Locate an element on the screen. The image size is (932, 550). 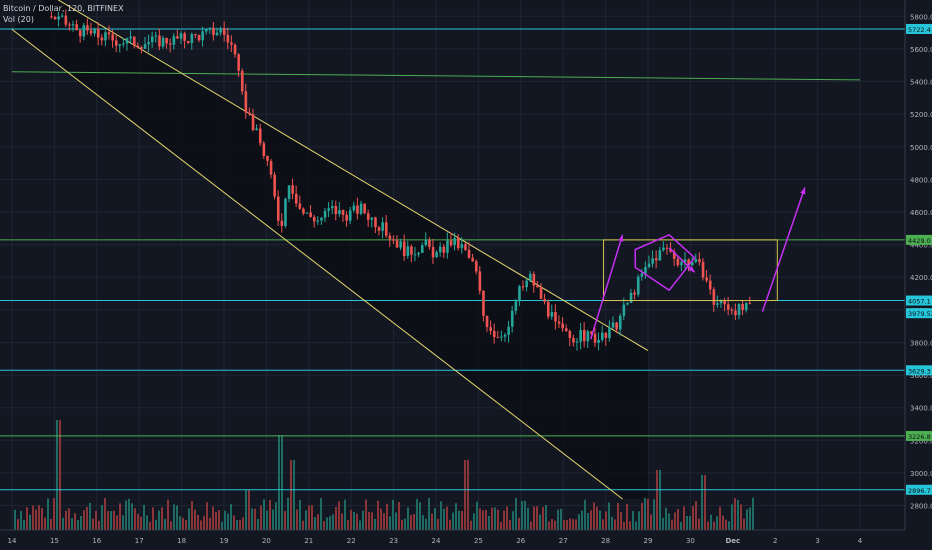
sloped-resistance-line is located at coordinates (436, 76).